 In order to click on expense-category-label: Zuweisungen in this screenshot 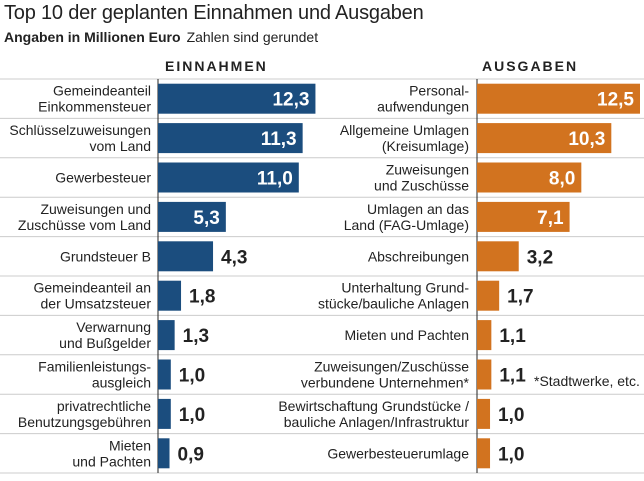, I will do `click(427, 170)`.